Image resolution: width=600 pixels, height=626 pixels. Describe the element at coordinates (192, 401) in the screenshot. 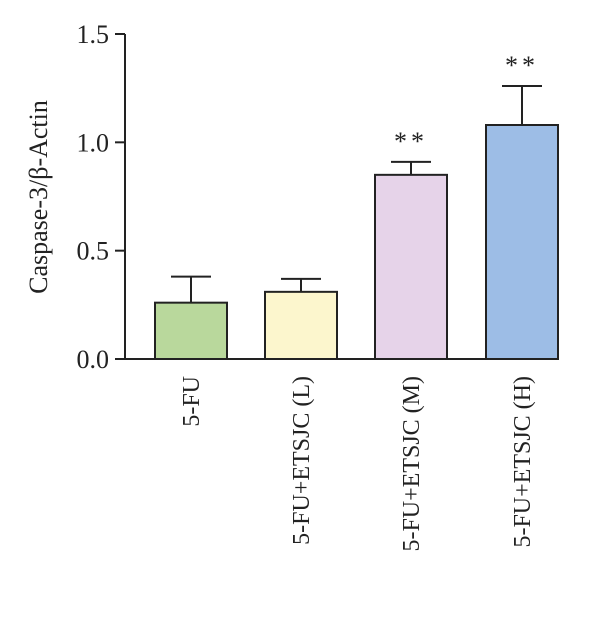

I see `x-tick-label: 5-FU` at that location.